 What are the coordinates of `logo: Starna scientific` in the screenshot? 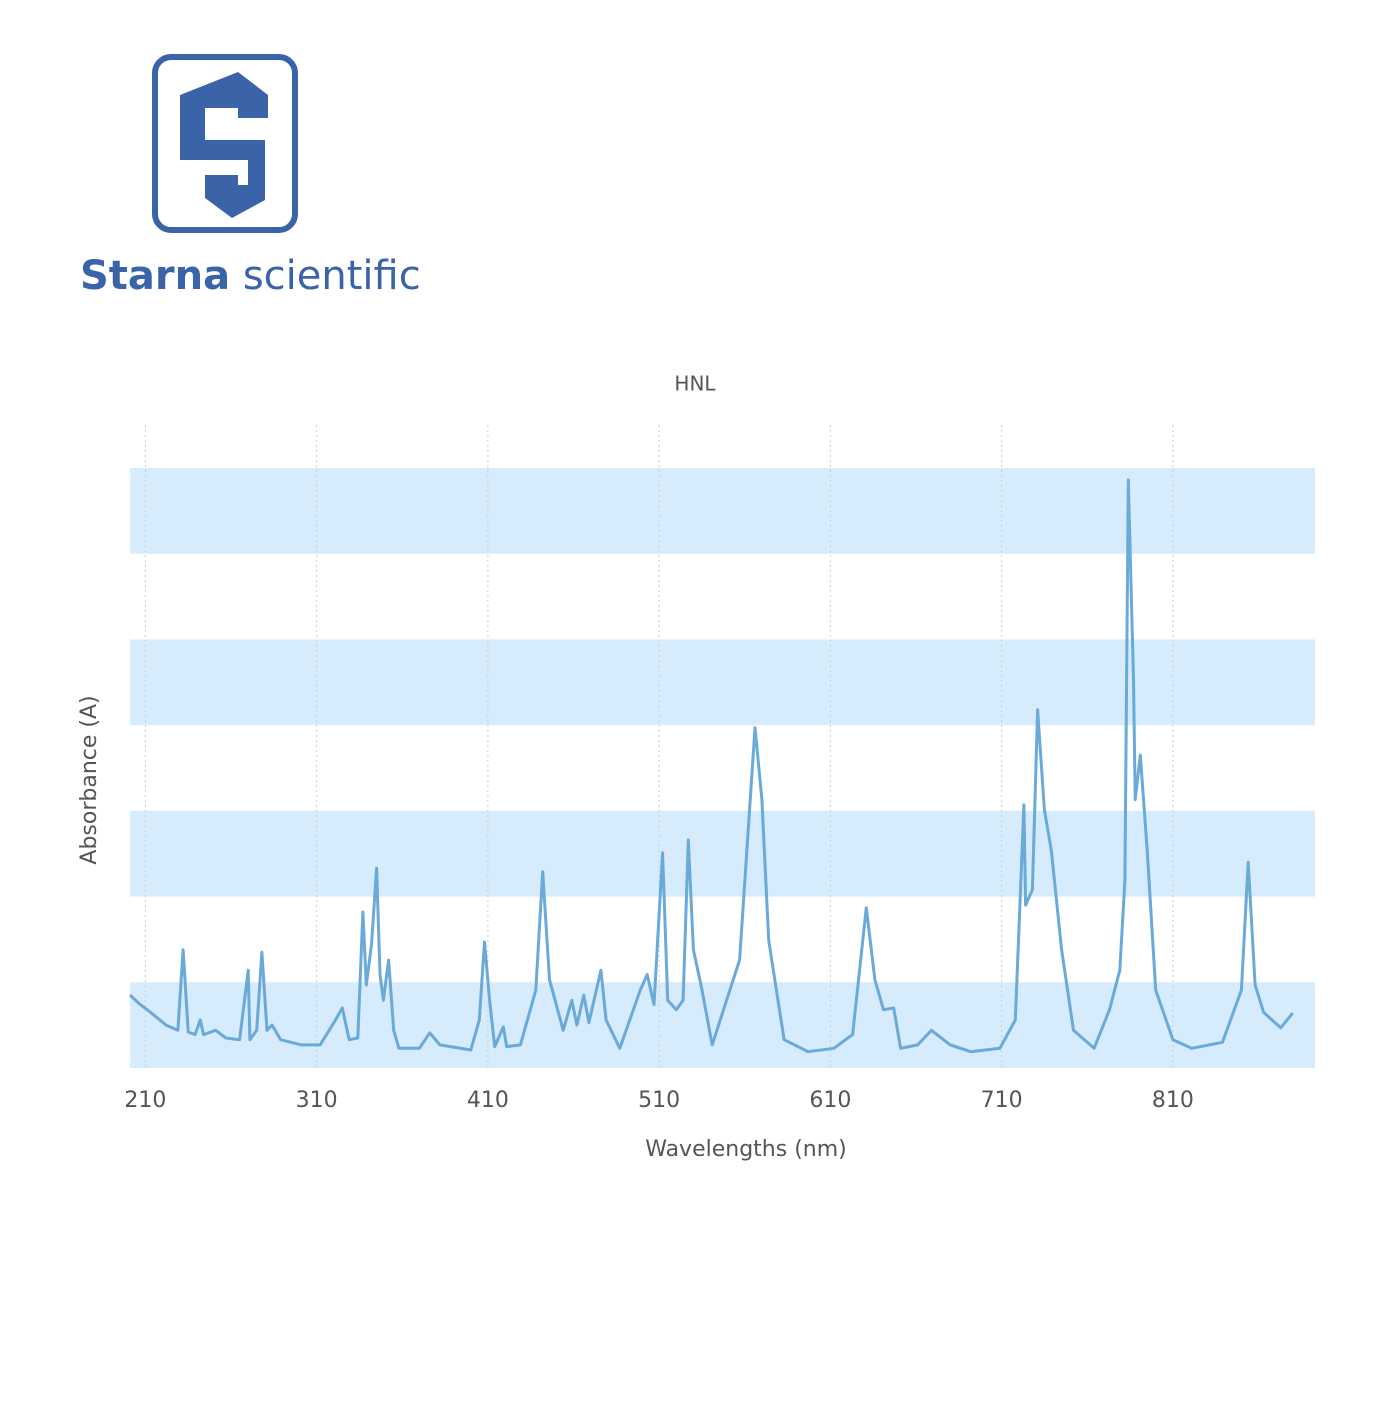 It's located at (250, 176).